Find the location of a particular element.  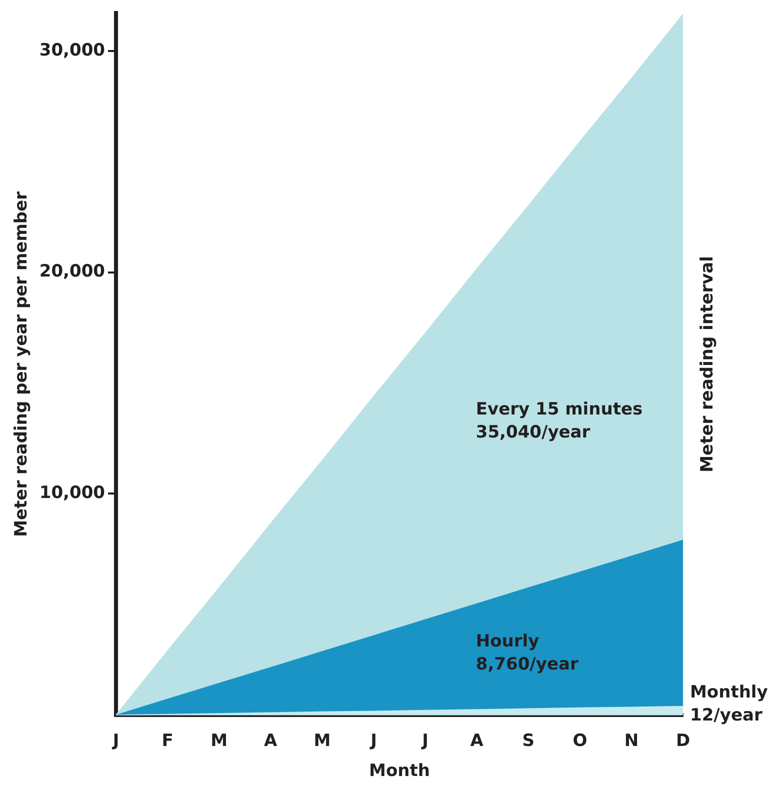

y-tick-label: 20,000 is located at coordinates (72, 272).